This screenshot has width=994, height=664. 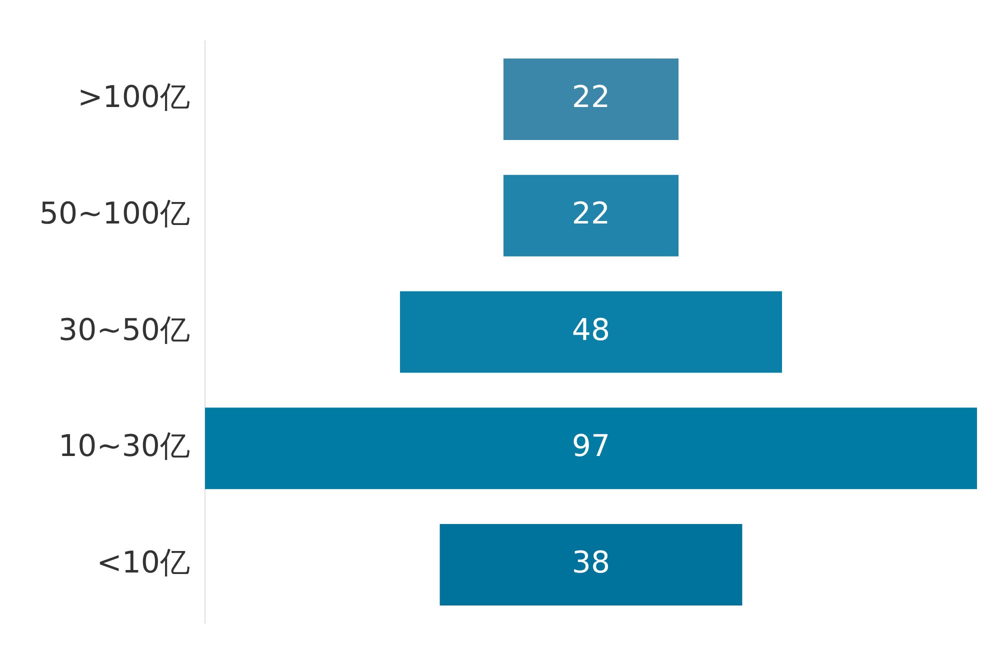 I want to click on data-label: 97, so click(x=591, y=446).